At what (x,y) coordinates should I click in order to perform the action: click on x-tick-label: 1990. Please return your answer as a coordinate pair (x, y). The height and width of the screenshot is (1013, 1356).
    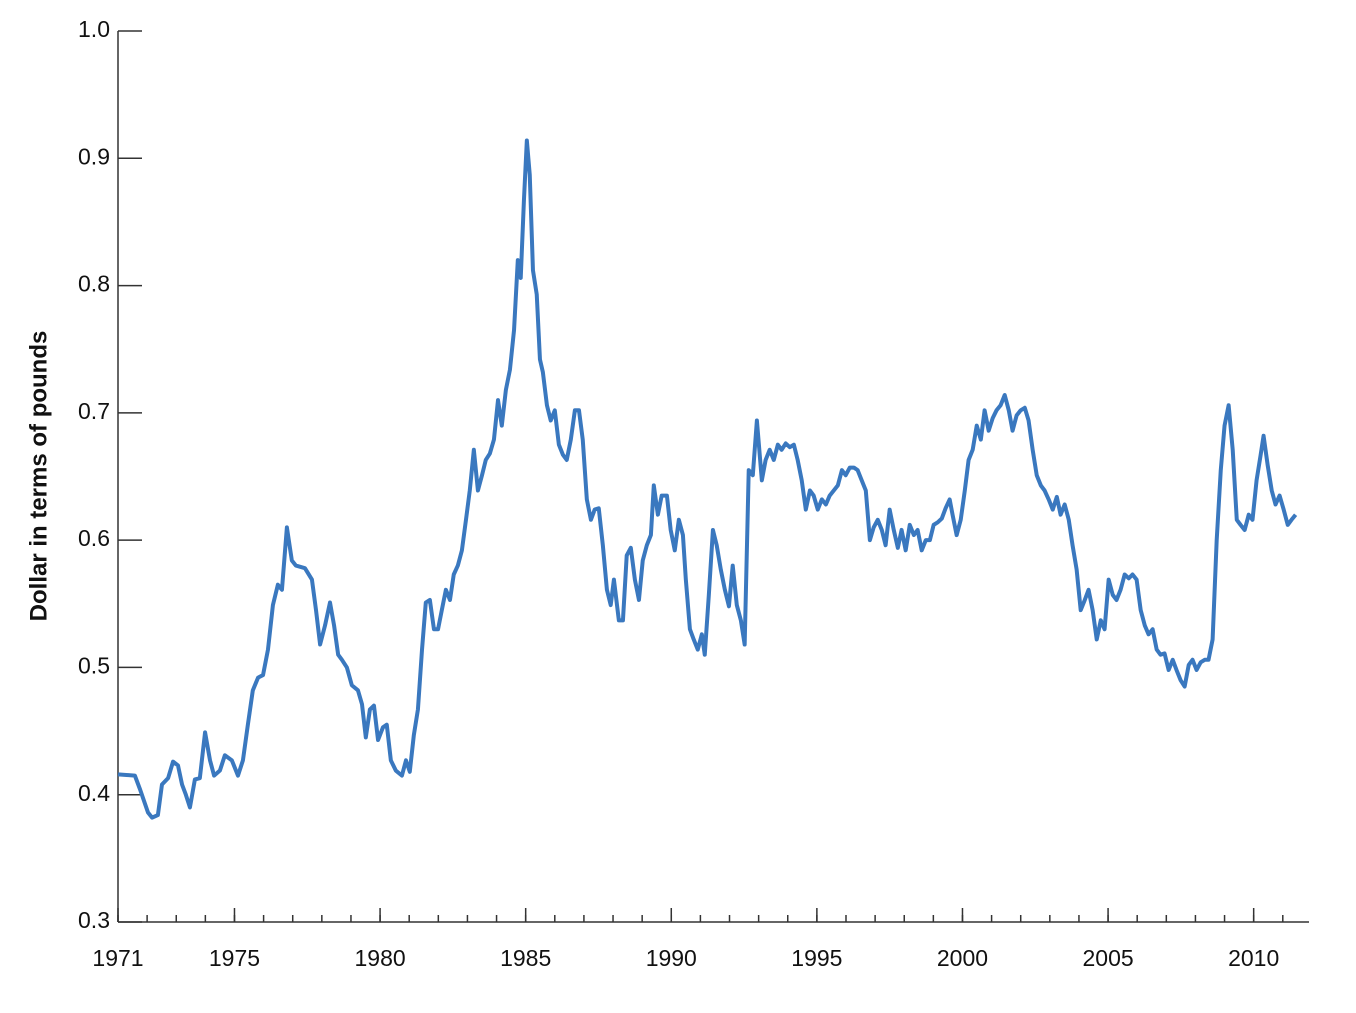
    Looking at the image, I should click on (671, 958).